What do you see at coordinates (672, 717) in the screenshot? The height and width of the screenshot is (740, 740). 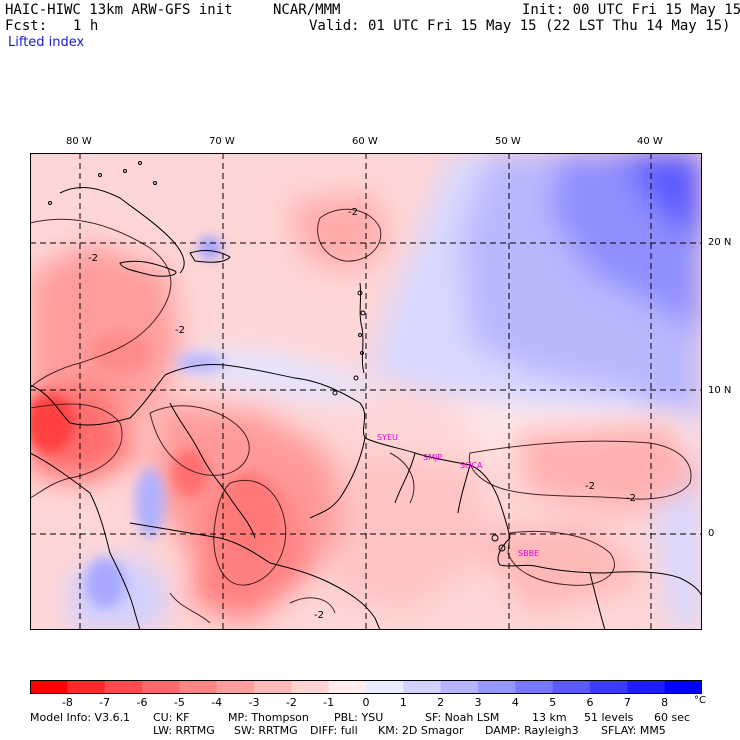 I see `footer-timestep: 60 sec` at bounding box center [672, 717].